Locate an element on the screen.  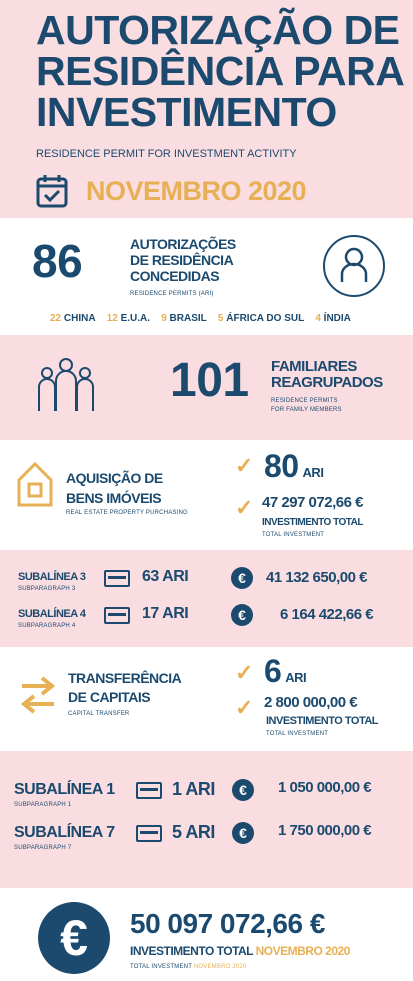
sub-label: SUBALÍNEA 3 is located at coordinates (52, 577).